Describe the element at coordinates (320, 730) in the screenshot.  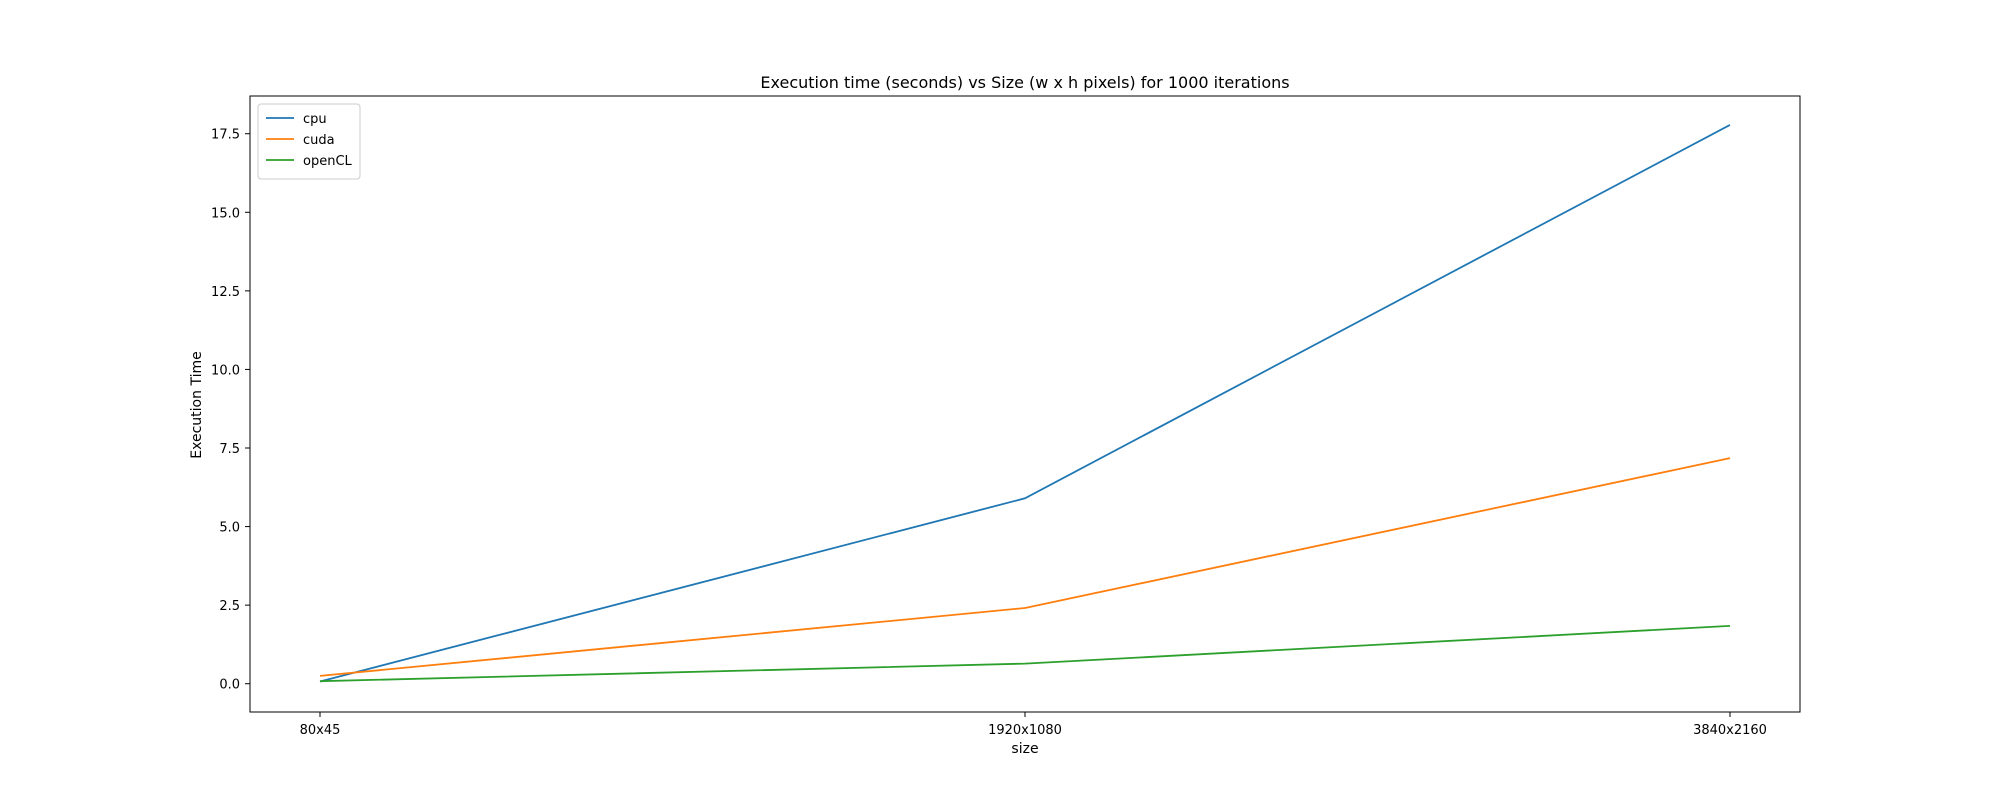
I see `x-tick-label: 80x45` at that location.